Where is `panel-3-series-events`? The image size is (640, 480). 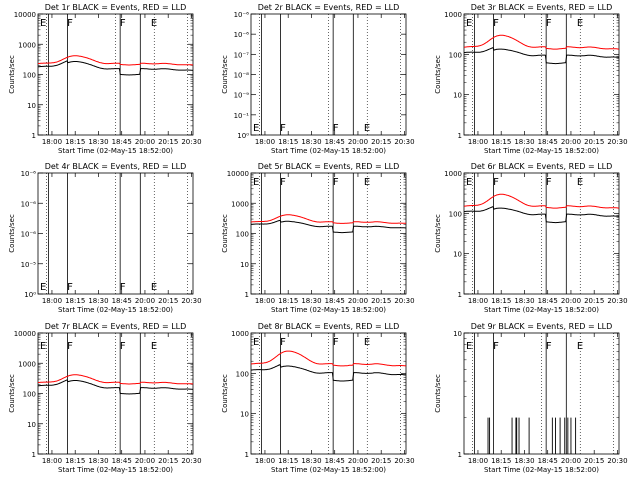
panel-3-series-events is located at coordinates (541, 55).